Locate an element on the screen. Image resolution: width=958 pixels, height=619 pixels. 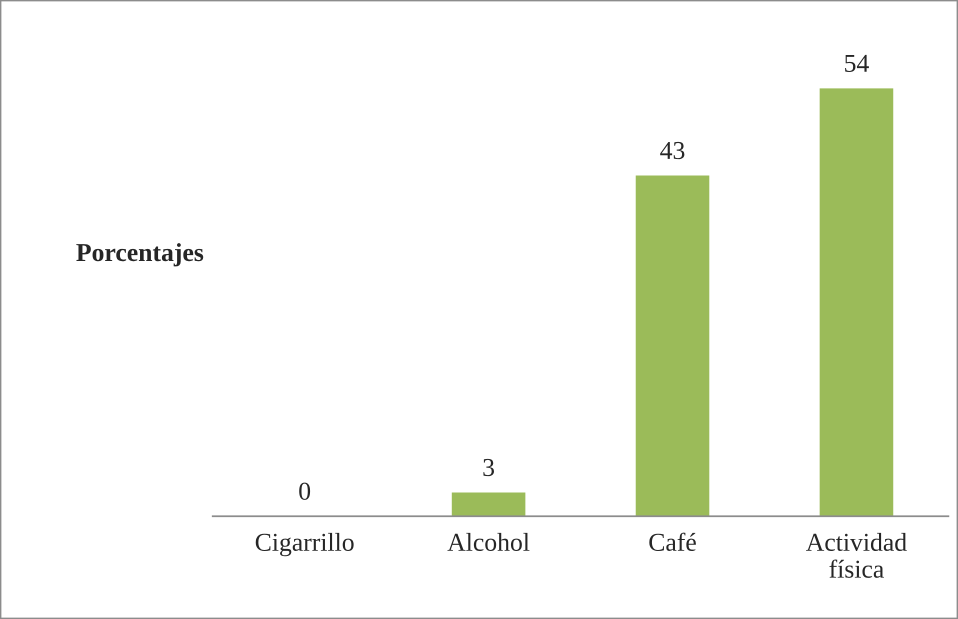
data-label: 54 is located at coordinates (857, 63).